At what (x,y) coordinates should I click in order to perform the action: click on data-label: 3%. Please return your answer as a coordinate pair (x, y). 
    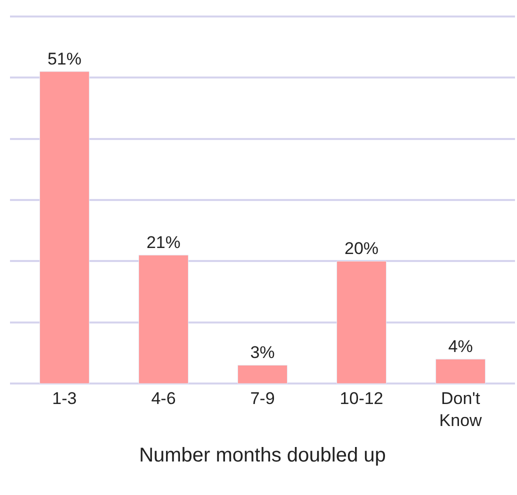
    Looking at the image, I should click on (262, 352).